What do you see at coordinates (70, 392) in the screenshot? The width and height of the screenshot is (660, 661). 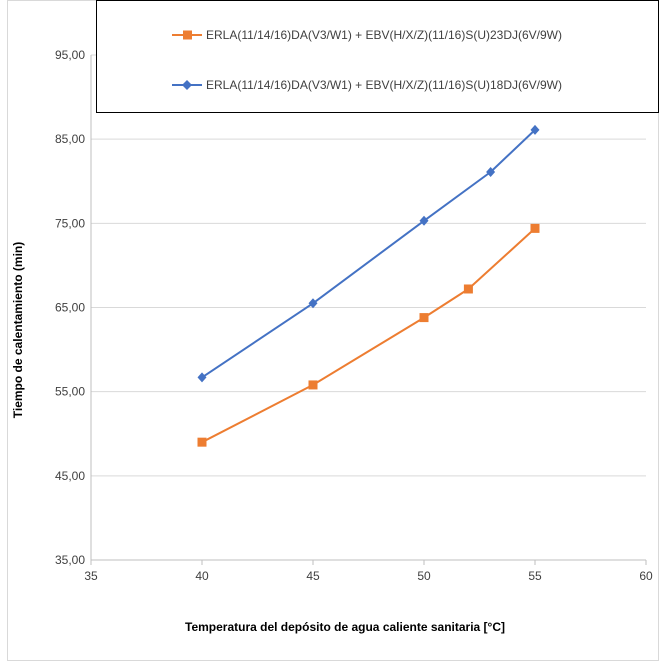 I see `y-tick-label: 55,00` at bounding box center [70, 392].